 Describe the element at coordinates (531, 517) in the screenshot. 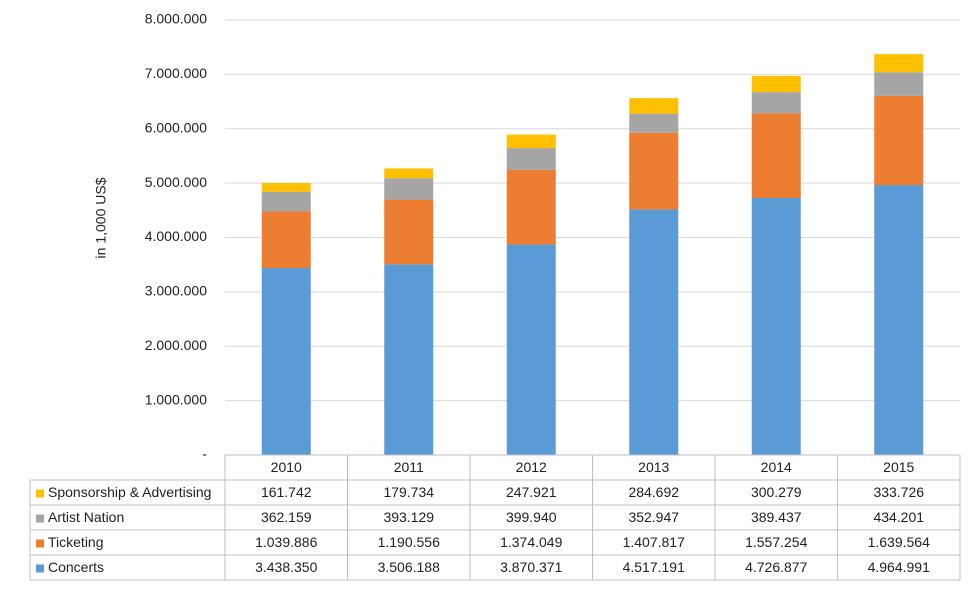

I see `table-cell: 399.940` at that location.